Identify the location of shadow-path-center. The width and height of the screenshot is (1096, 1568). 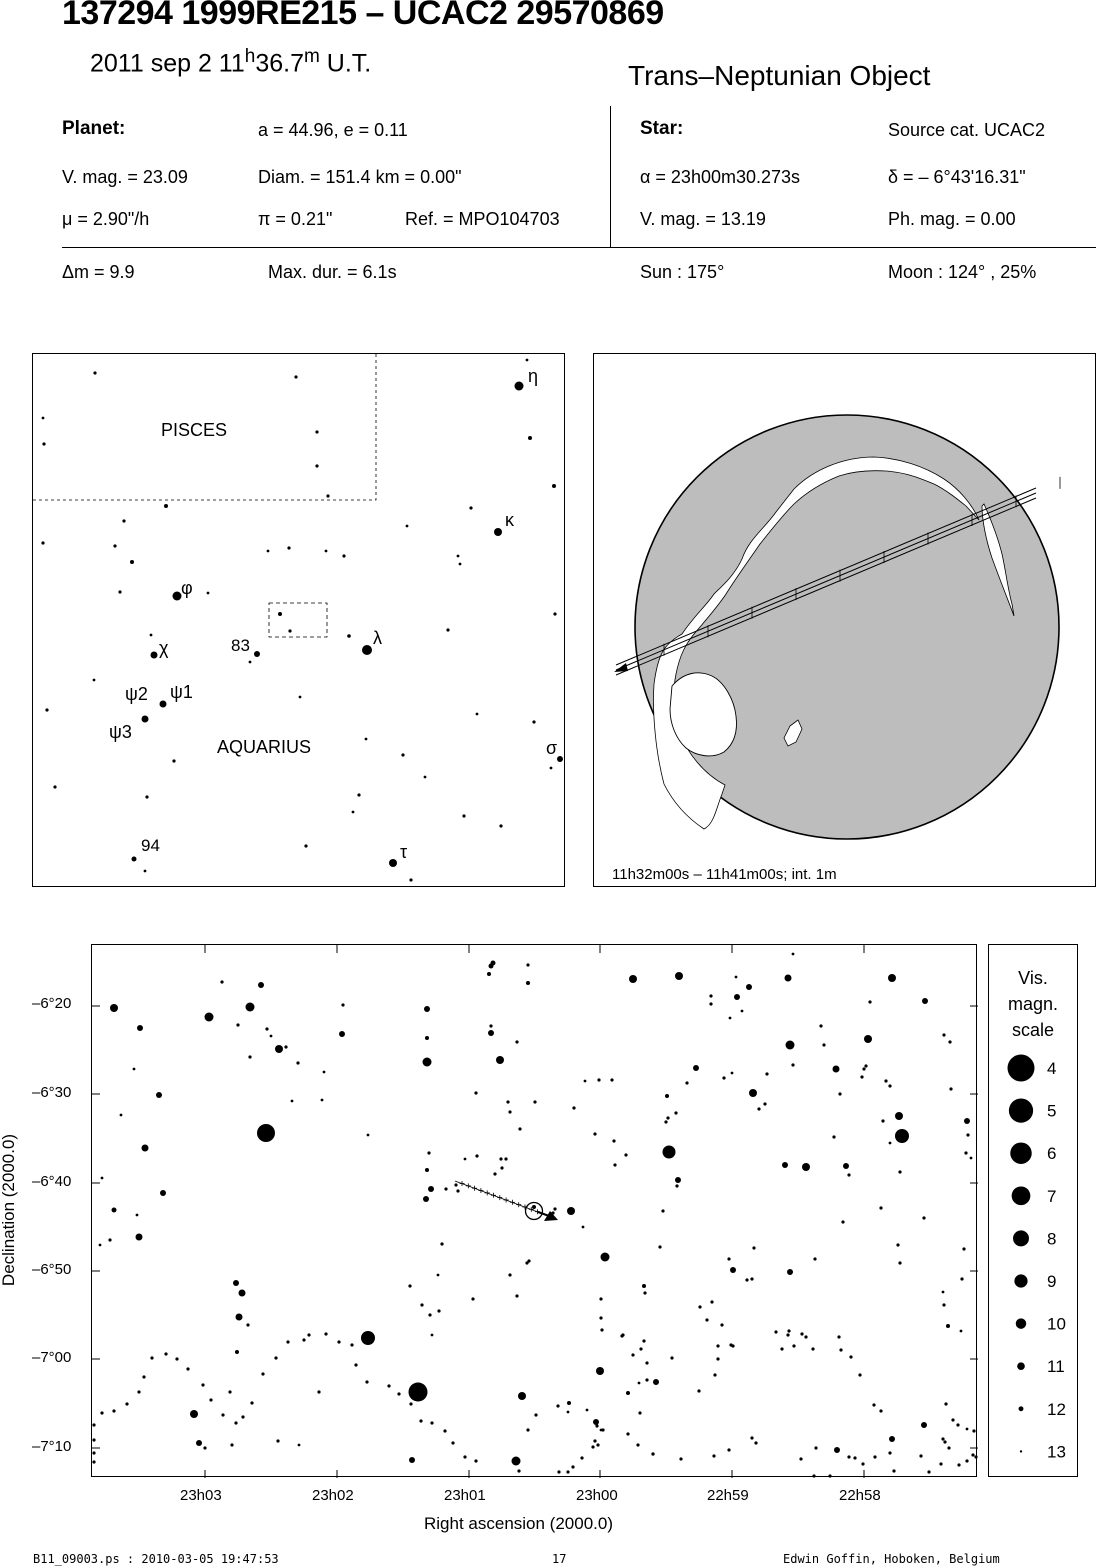
(826, 581).